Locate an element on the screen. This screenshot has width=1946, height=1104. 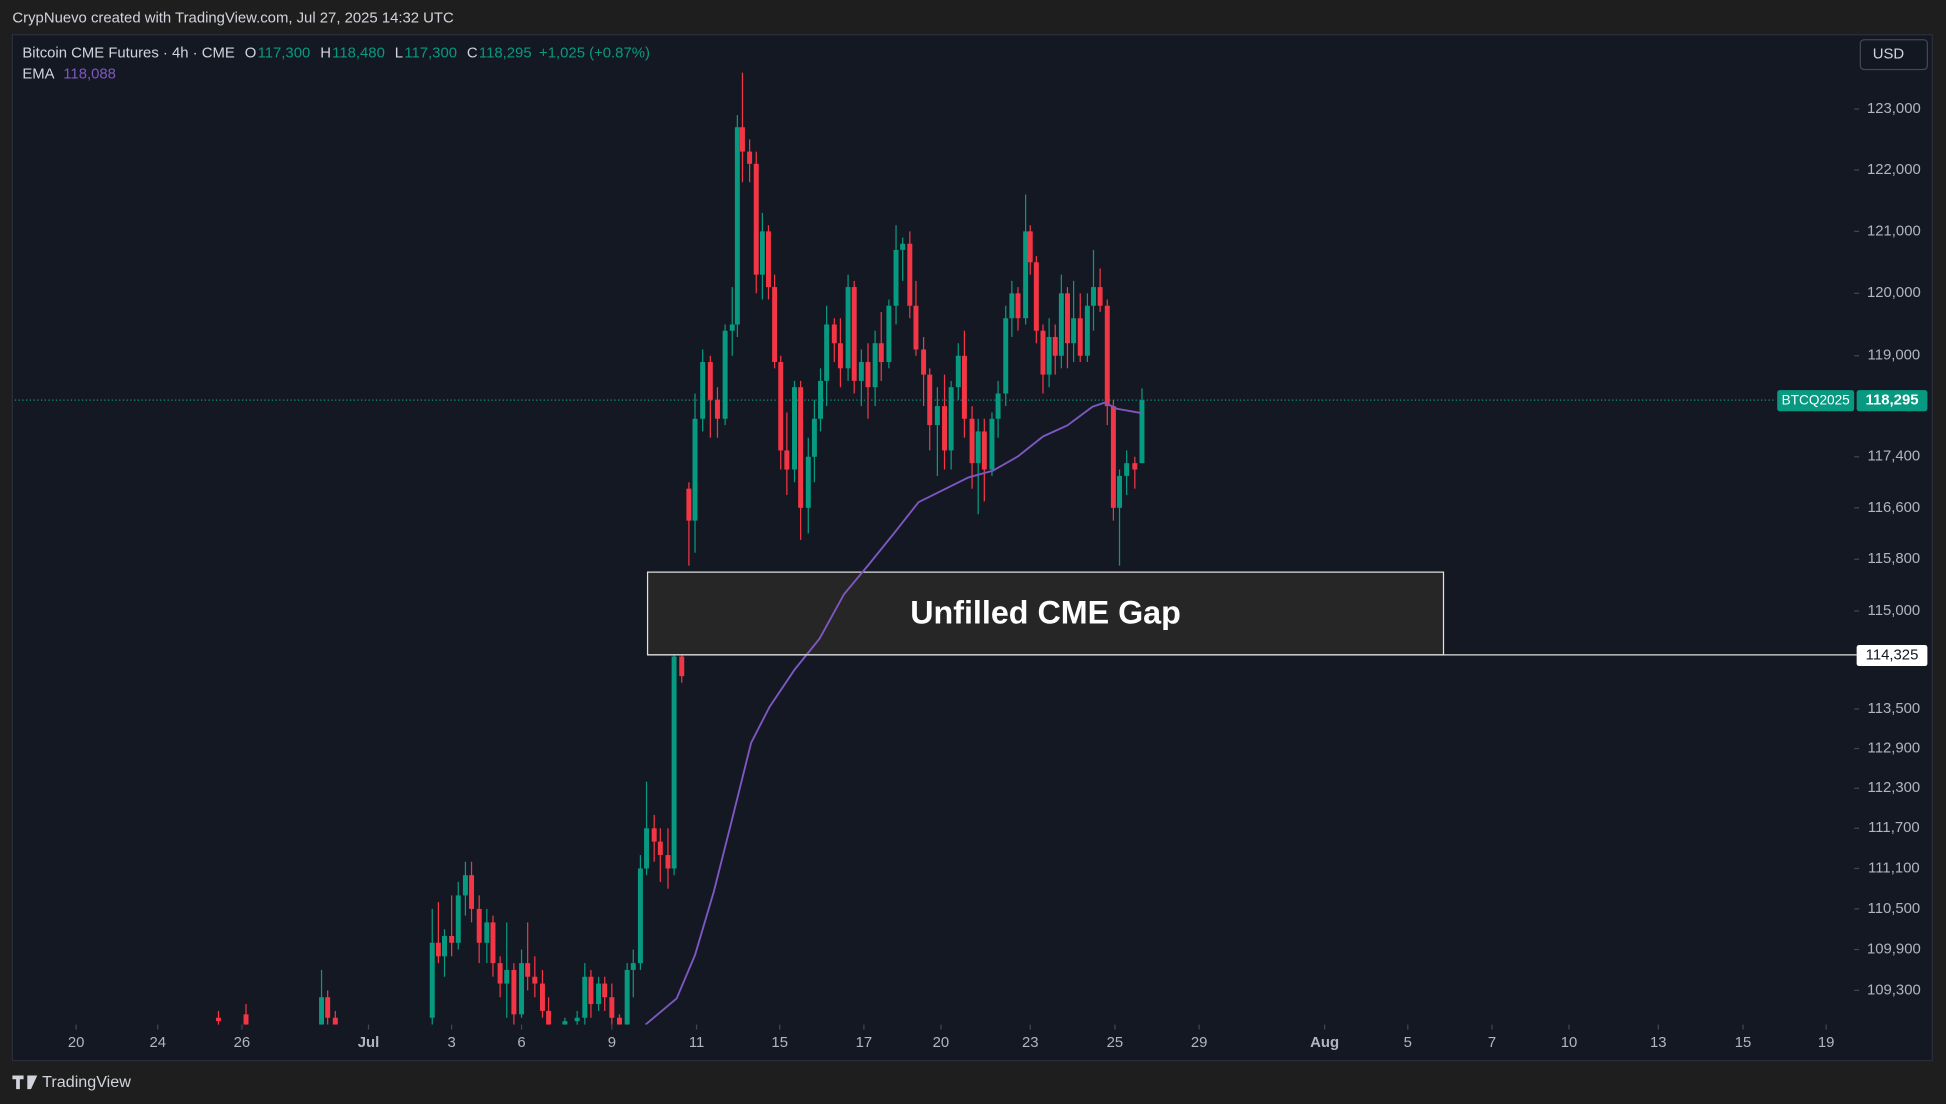
y-tick-label: 113,500 is located at coordinates (1894, 709).